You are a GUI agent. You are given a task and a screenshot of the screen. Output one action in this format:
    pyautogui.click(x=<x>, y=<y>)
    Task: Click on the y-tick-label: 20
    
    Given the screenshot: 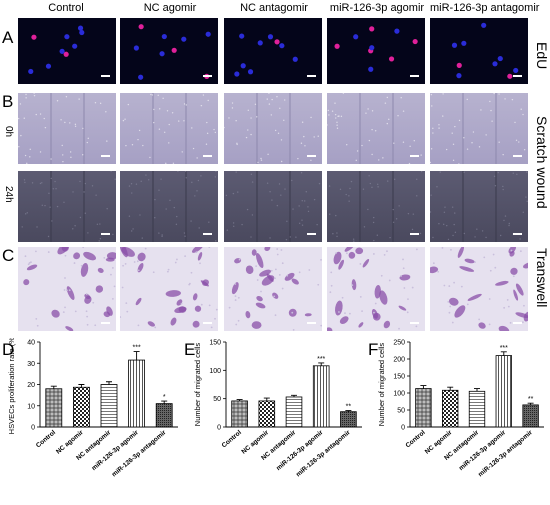 What is the action you would take?
    pyautogui.click(x=31, y=385)
    